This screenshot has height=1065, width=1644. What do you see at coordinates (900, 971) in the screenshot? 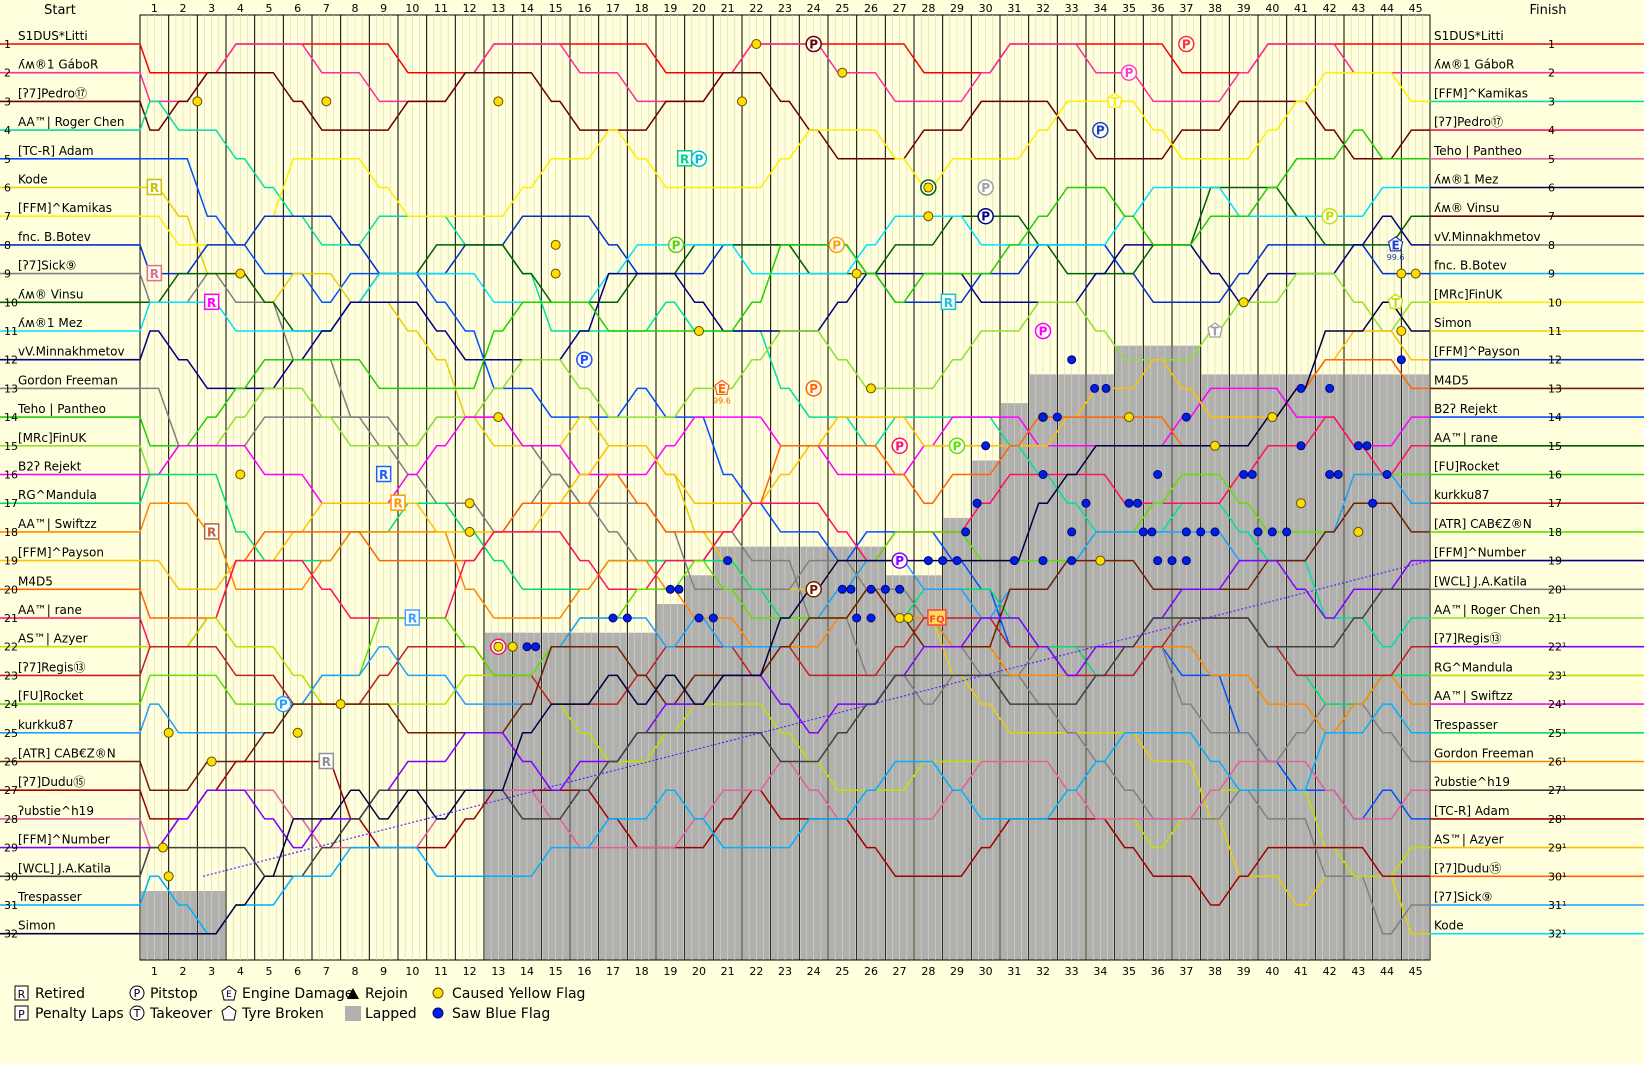
I see `lap-label-bottom: 27` at bounding box center [900, 971].